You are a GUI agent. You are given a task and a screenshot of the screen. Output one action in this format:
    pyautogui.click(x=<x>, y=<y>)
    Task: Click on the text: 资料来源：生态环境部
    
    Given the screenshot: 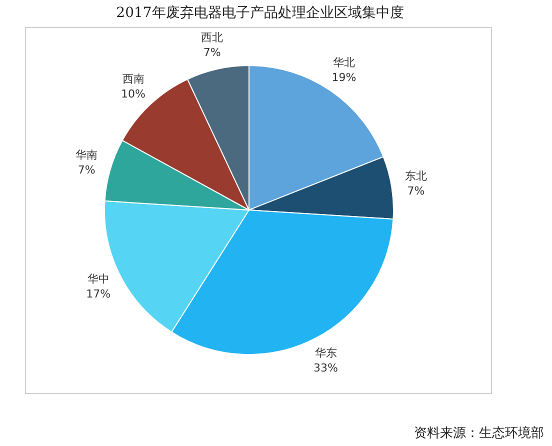 What is the action you would take?
    pyautogui.click(x=479, y=433)
    